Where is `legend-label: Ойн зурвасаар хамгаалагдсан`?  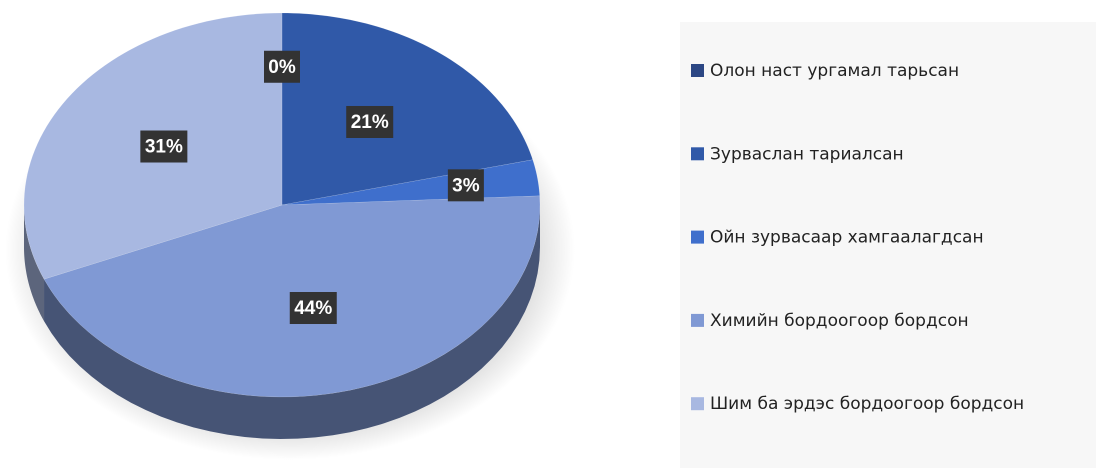
legend-label: Ойн зурвасаар хамгаалагдсан is located at coordinates (847, 238).